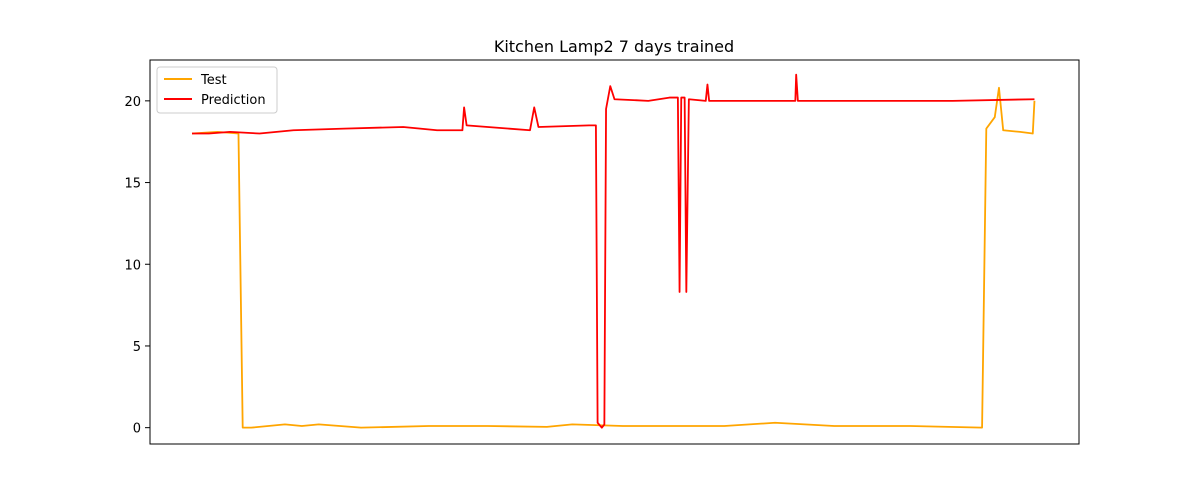 The width and height of the screenshot is (1200, 500). What do you see at coordinates (132, 102) in the screenshot?
I see `y-tick-label: 20` at bounding box center [132, 102].